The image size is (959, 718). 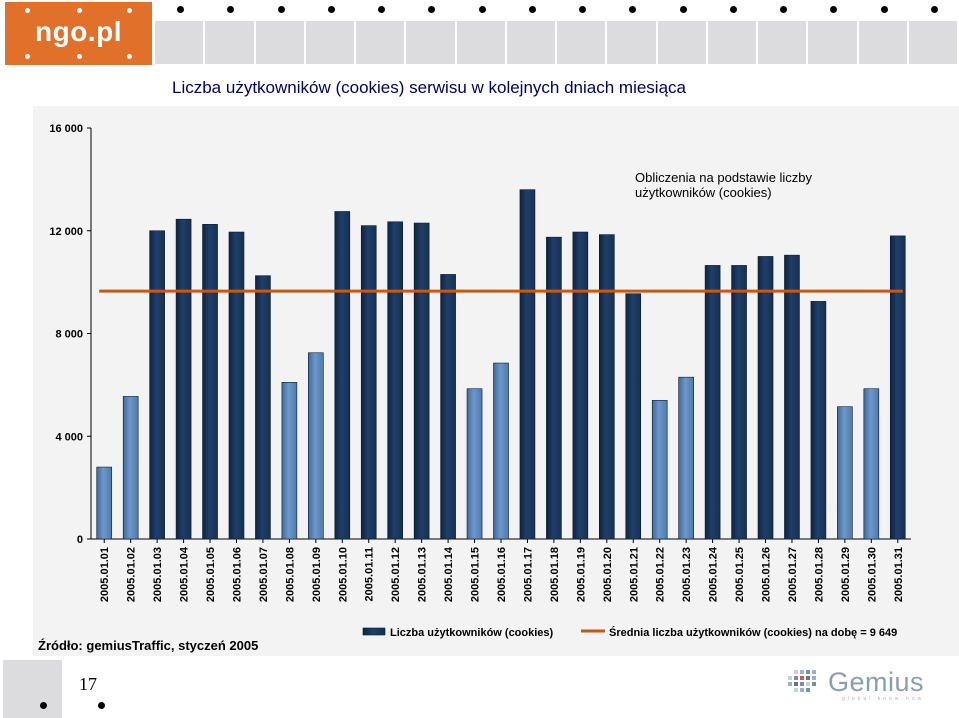 I want to click on x-tick-label: 2005.01.26, so click(x=767, y=574).